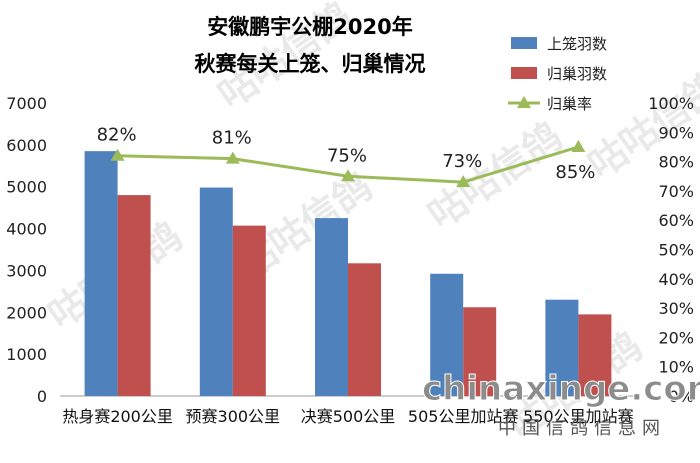  I want to click on return-rate-label: 81%, so click(232, 138).